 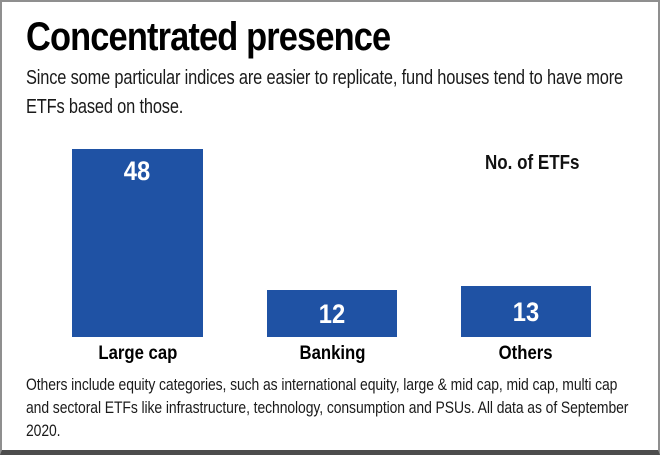 I want to click on bar: 13, so click(x=526, y=311).